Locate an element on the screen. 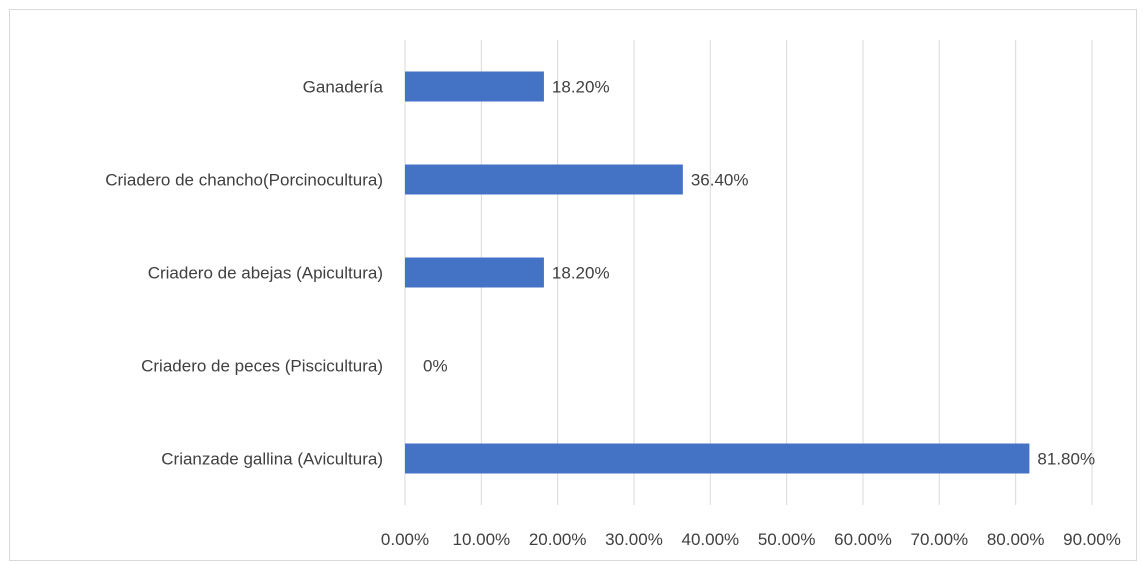 The width and height of the screenshot is (1143, 562). x-tick-label: 10.00% is located at coordinates (481, 539).